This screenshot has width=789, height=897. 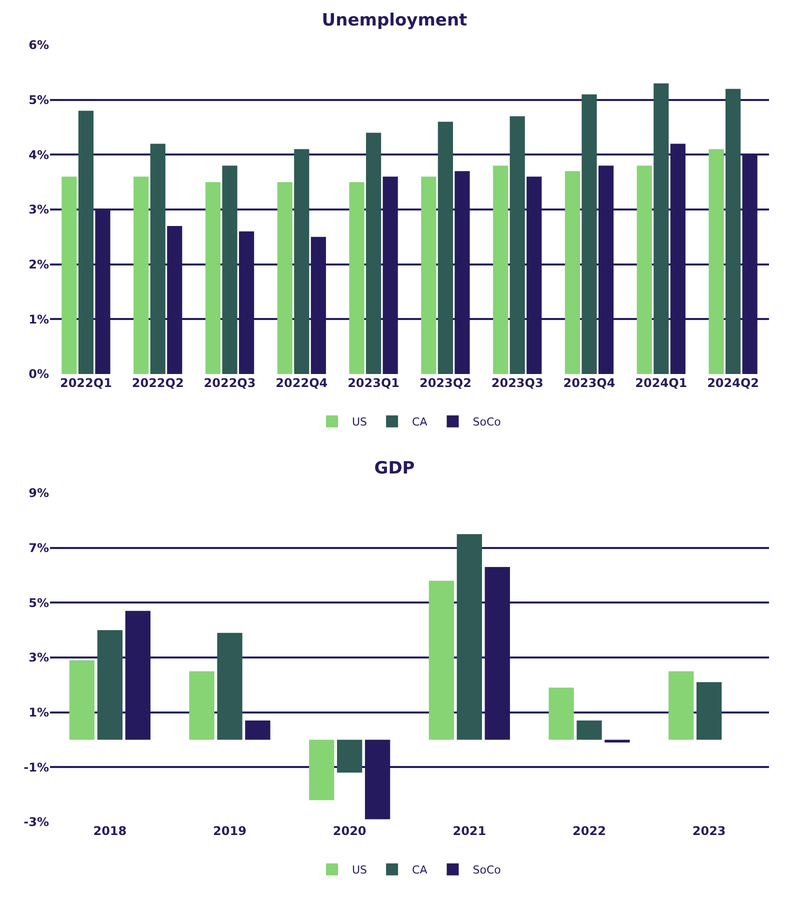 I want to click on x-tick-label: 2022Q2, so click(x=158, y=383).